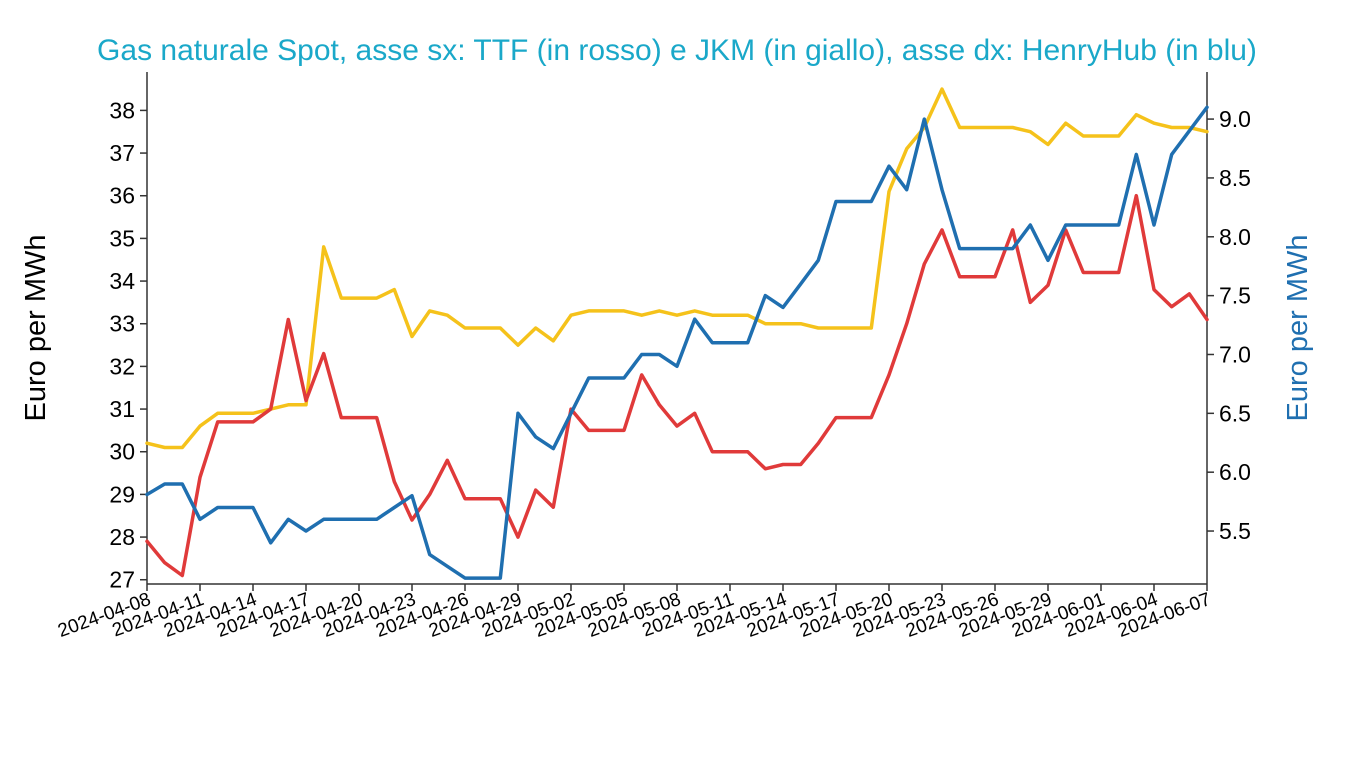 This screenshot has width=1354, height=774. What do you see at coordinates (1235, 296) in the screenshot?
I see `right-tick-label: 7.5` at bounding box center [1235, 296].